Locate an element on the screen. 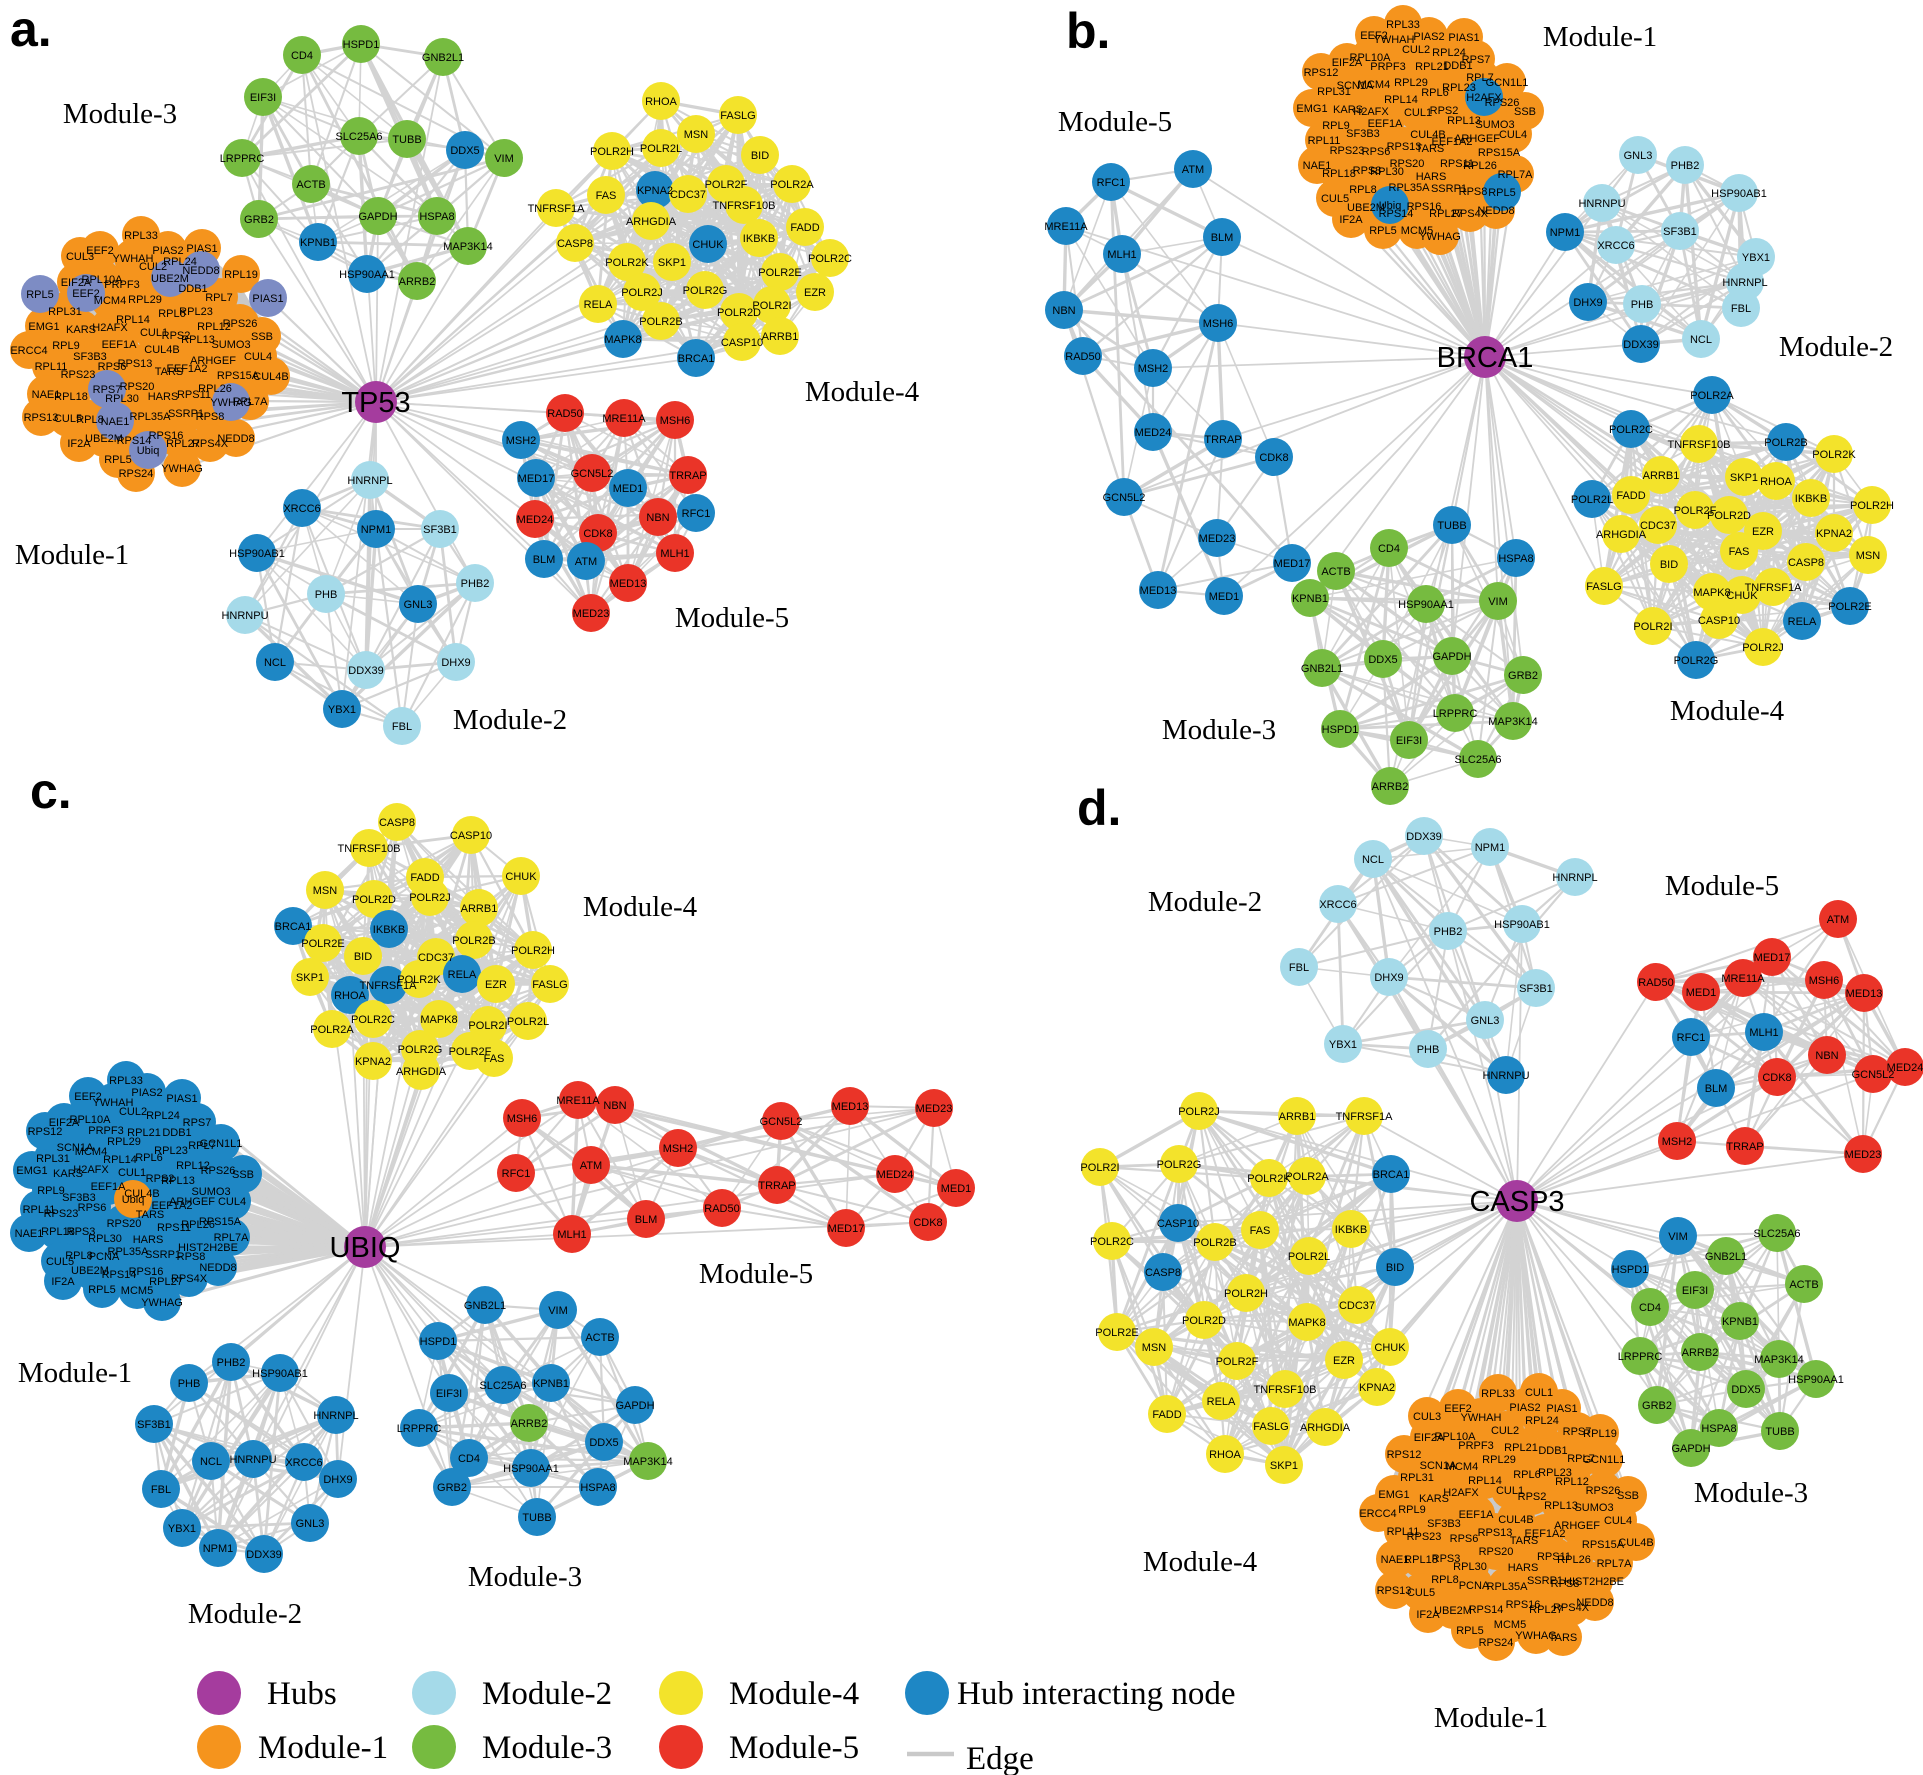  svg-text: ATM is located at coordinates (591, 1166).